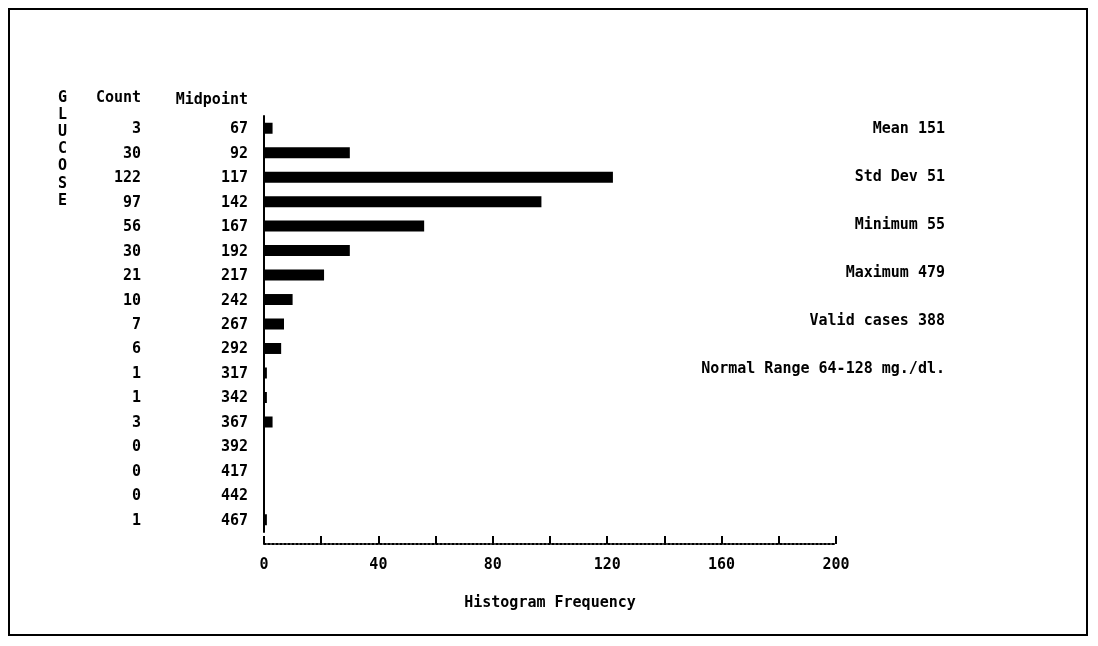 The image size is (1098, 646). What do you see at coordinates (895, 271) in the screenshot?
I see `text: Maximum 479` at bounding box center [895, 271].